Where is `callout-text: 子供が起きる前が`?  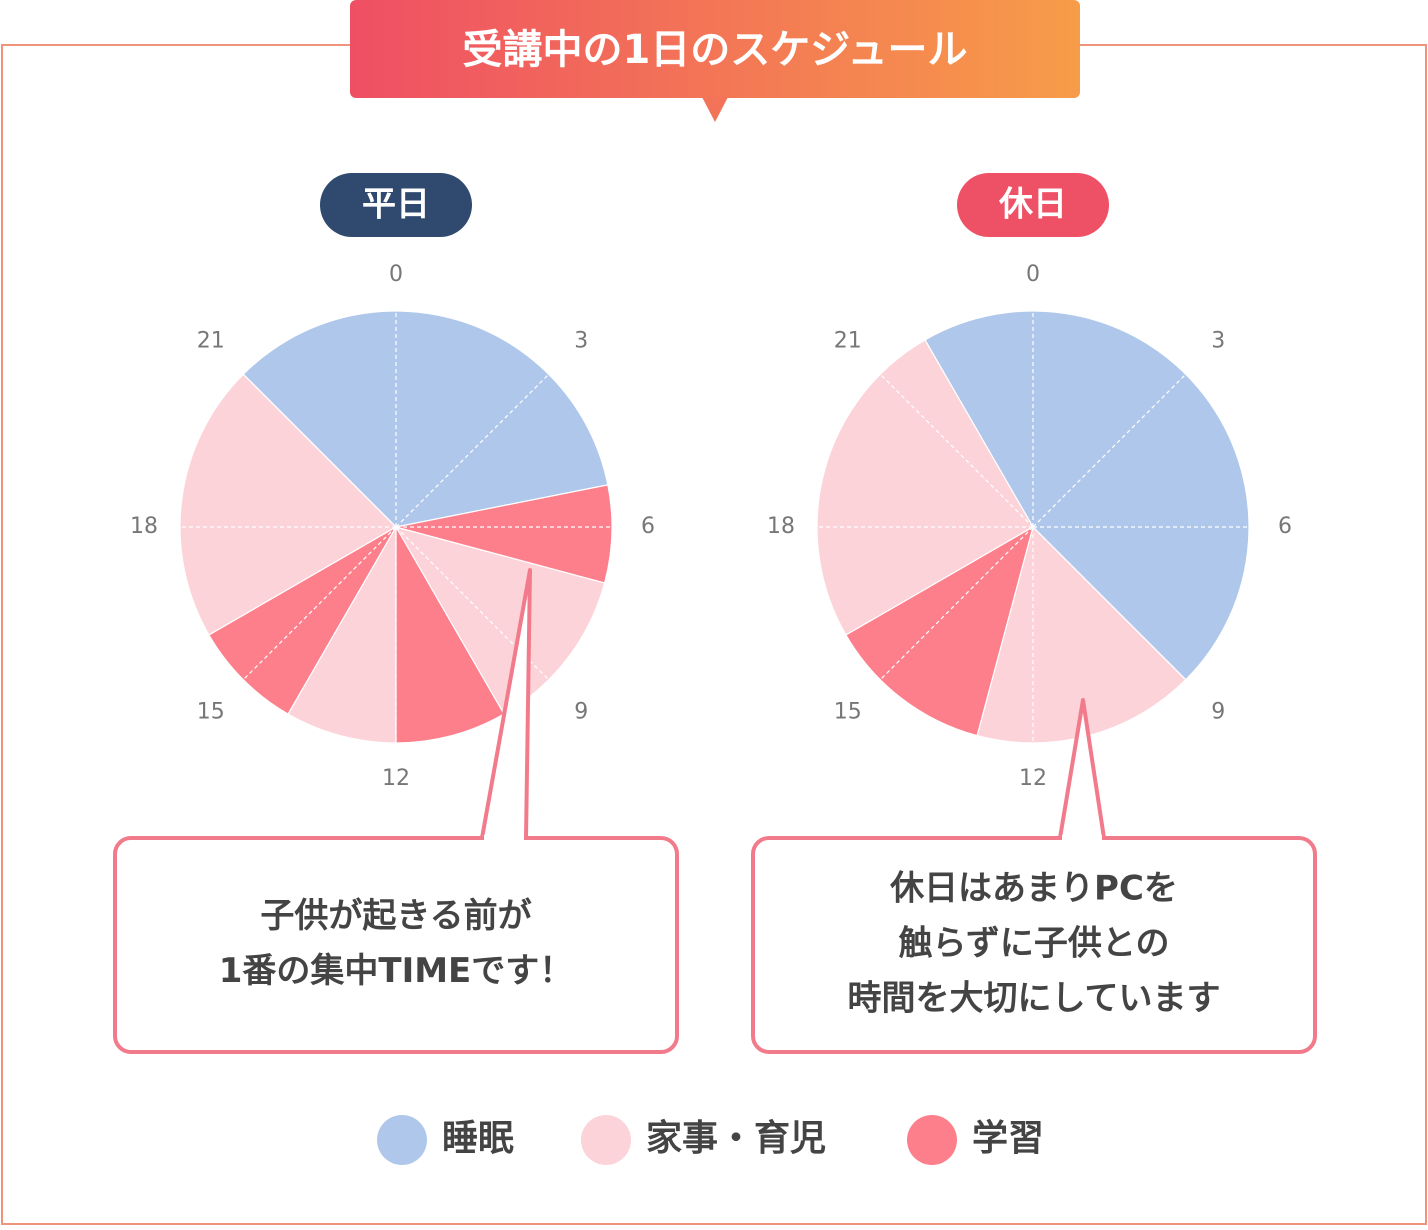
callout-text: 子供が起きる前が is located at coordinates (395, 916).